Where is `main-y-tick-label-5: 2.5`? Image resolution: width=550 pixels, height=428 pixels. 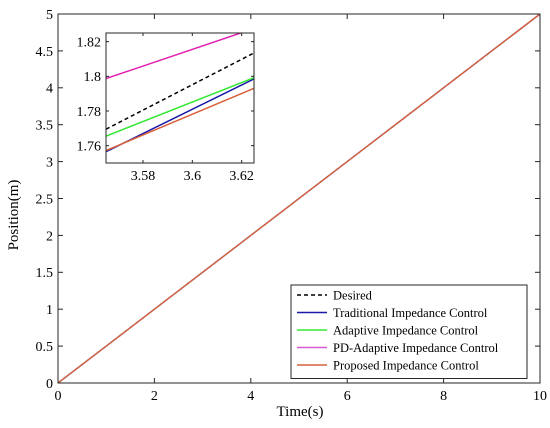 main-y-tick-label-5: 2.5 is located at coordinates (45, 199).